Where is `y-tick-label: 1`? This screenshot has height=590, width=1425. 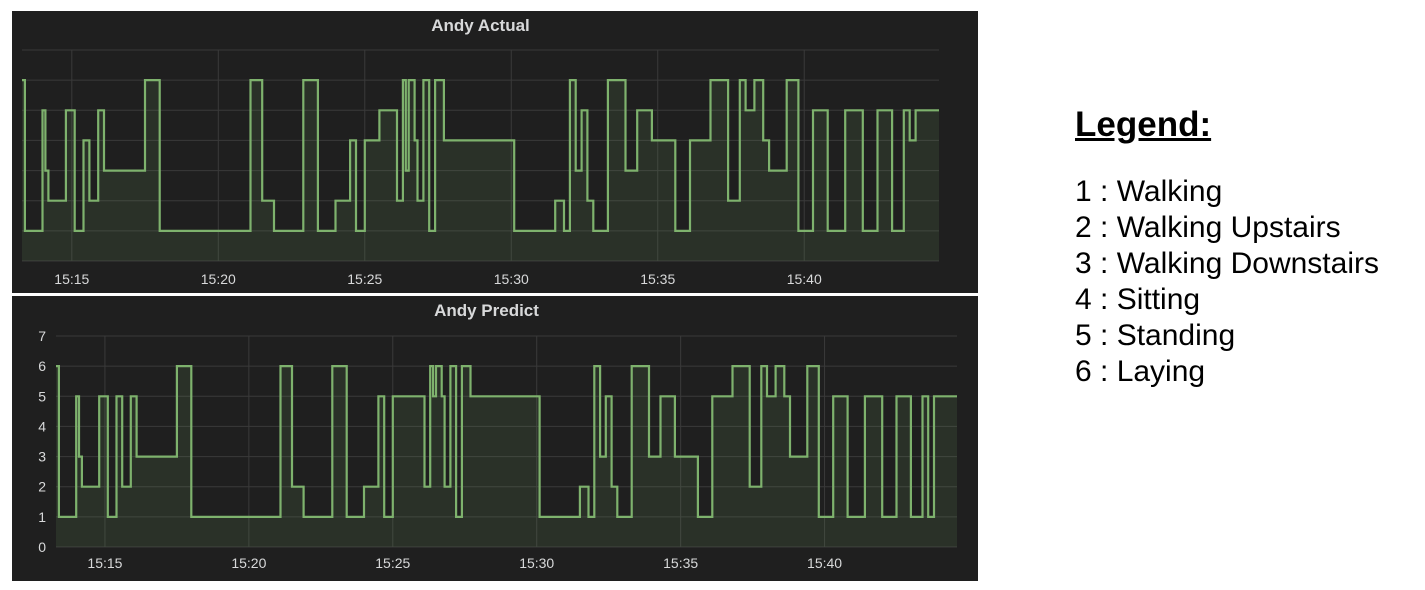 y-tick-label: 1 is located at coordinates (42, 517).